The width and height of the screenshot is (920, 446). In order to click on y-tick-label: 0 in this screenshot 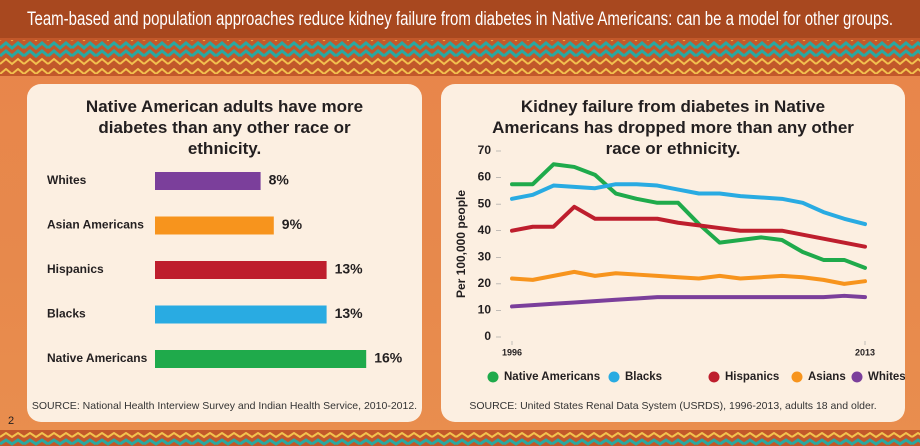, I will do `click(487, 336)`.